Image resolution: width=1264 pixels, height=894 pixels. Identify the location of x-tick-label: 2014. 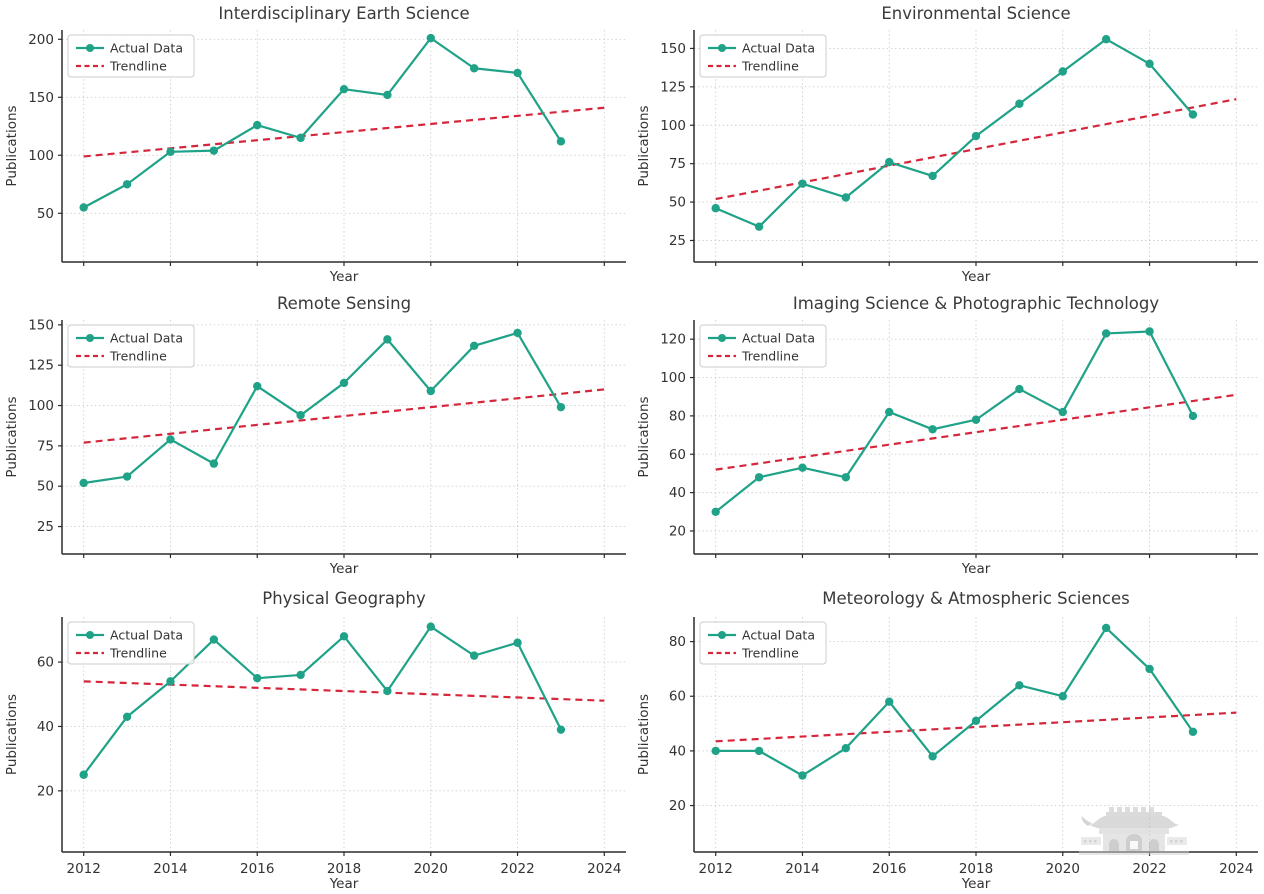
(802, 869).